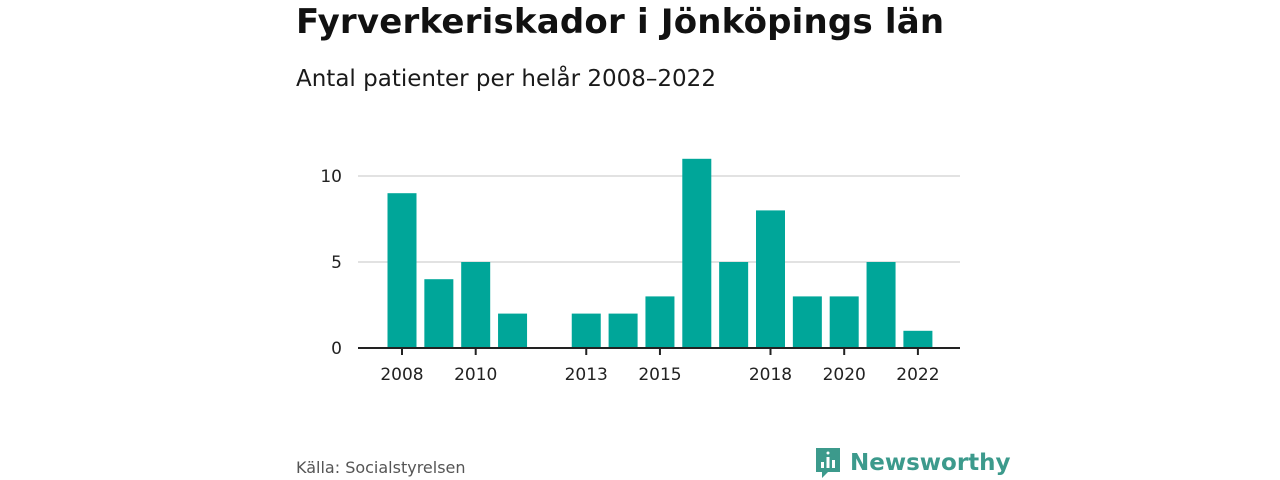  What do you see at coordinates (476, 305) in the screenshot?
I see `bar-2010` at bounding box center [476, 305].